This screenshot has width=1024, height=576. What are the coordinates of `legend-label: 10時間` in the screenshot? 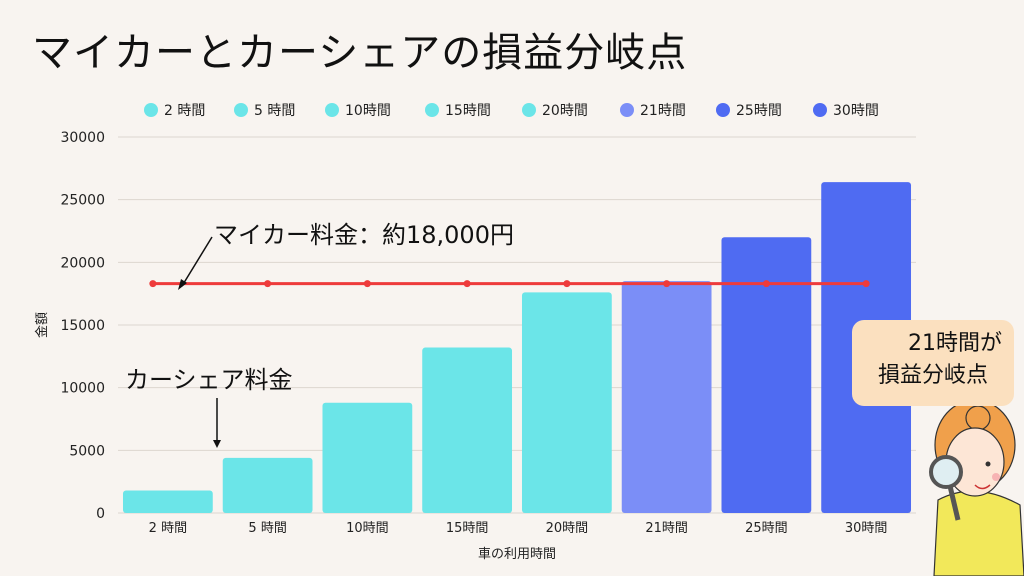 It's located at (368, 111).